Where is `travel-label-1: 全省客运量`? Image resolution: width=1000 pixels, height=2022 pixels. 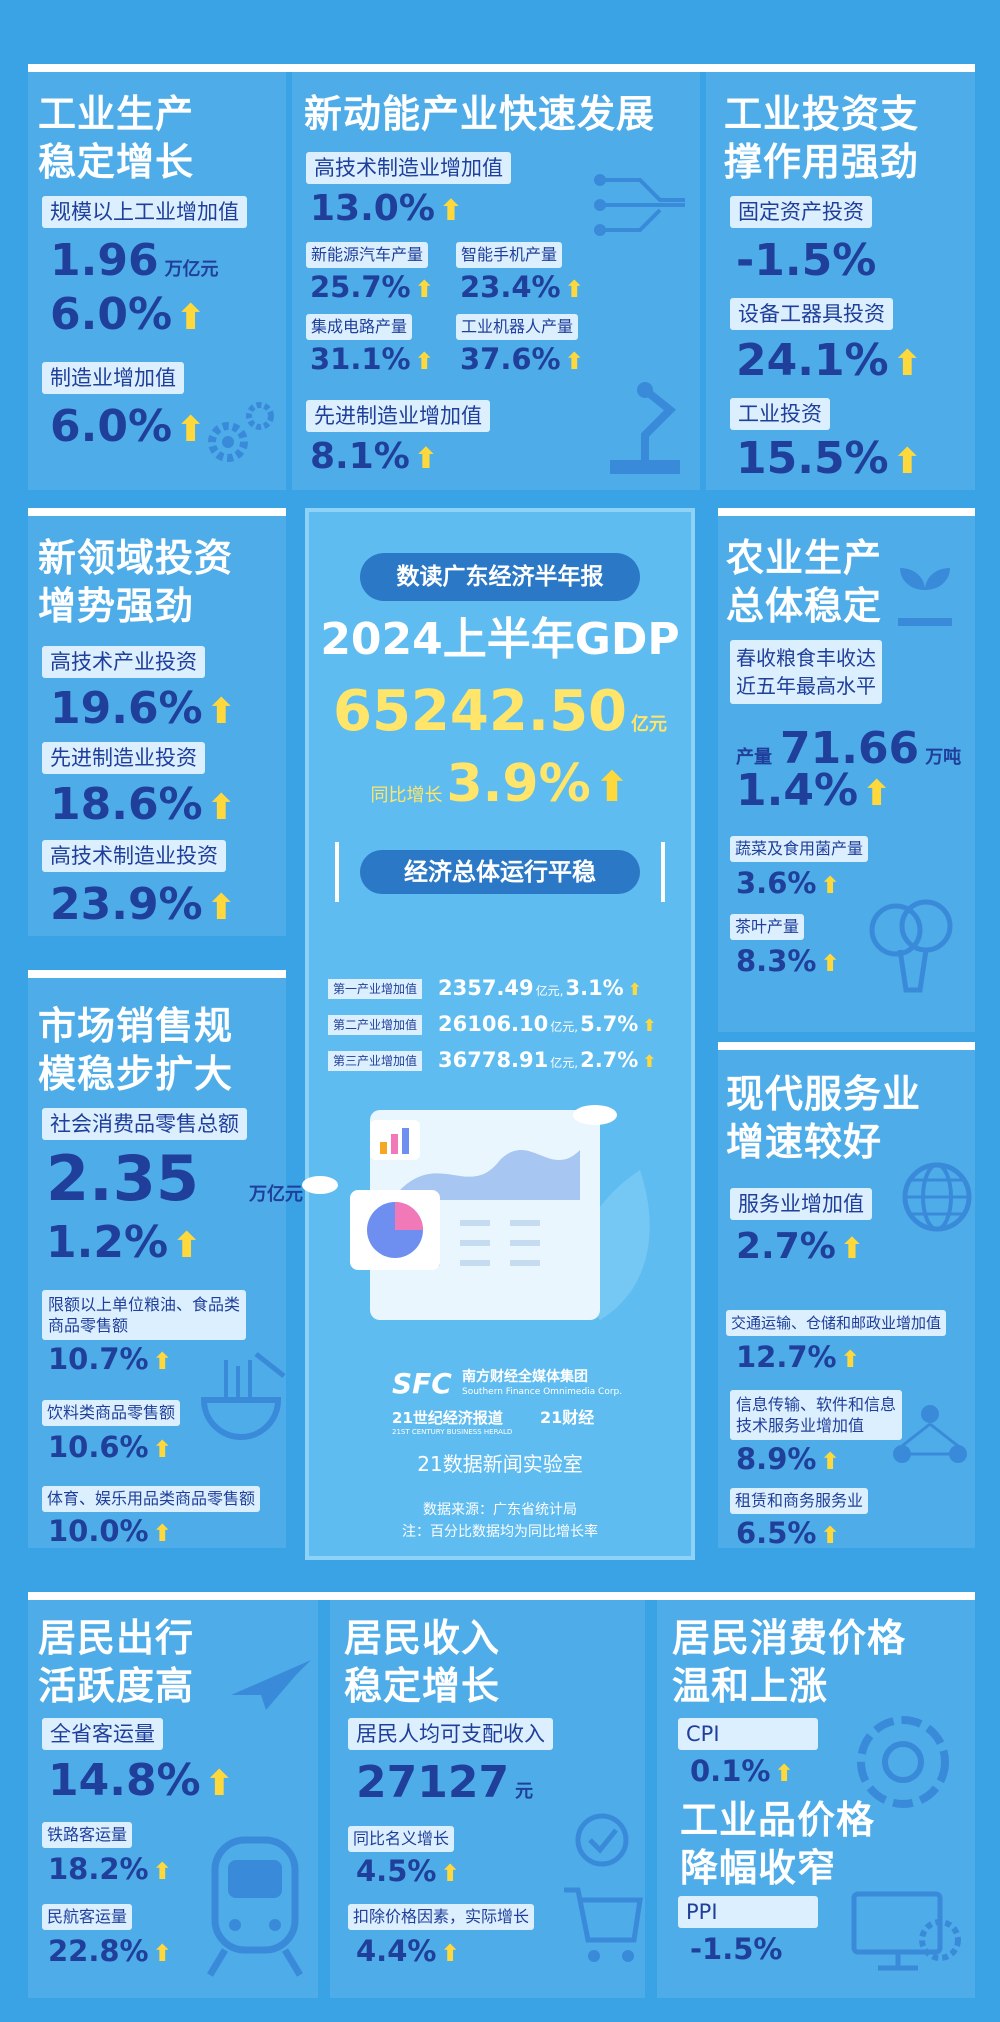
travel-label-1: 全省客运量 is located at coordinates (102, 1734).